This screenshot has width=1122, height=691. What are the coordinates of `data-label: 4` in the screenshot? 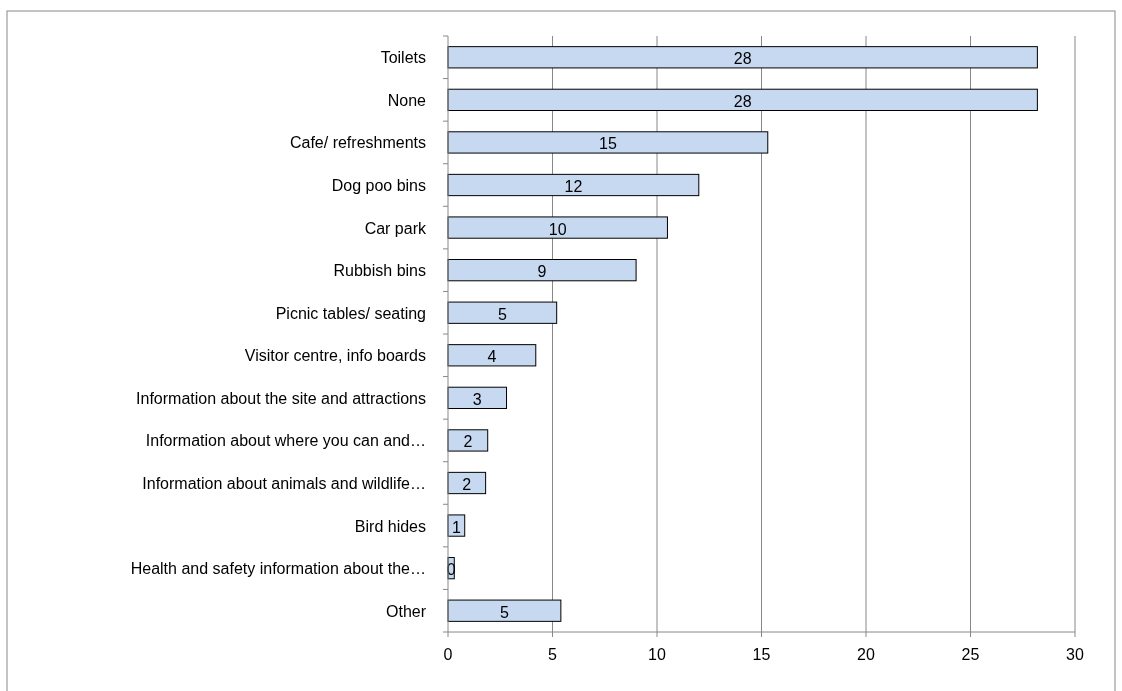 It's located at (492, 357).